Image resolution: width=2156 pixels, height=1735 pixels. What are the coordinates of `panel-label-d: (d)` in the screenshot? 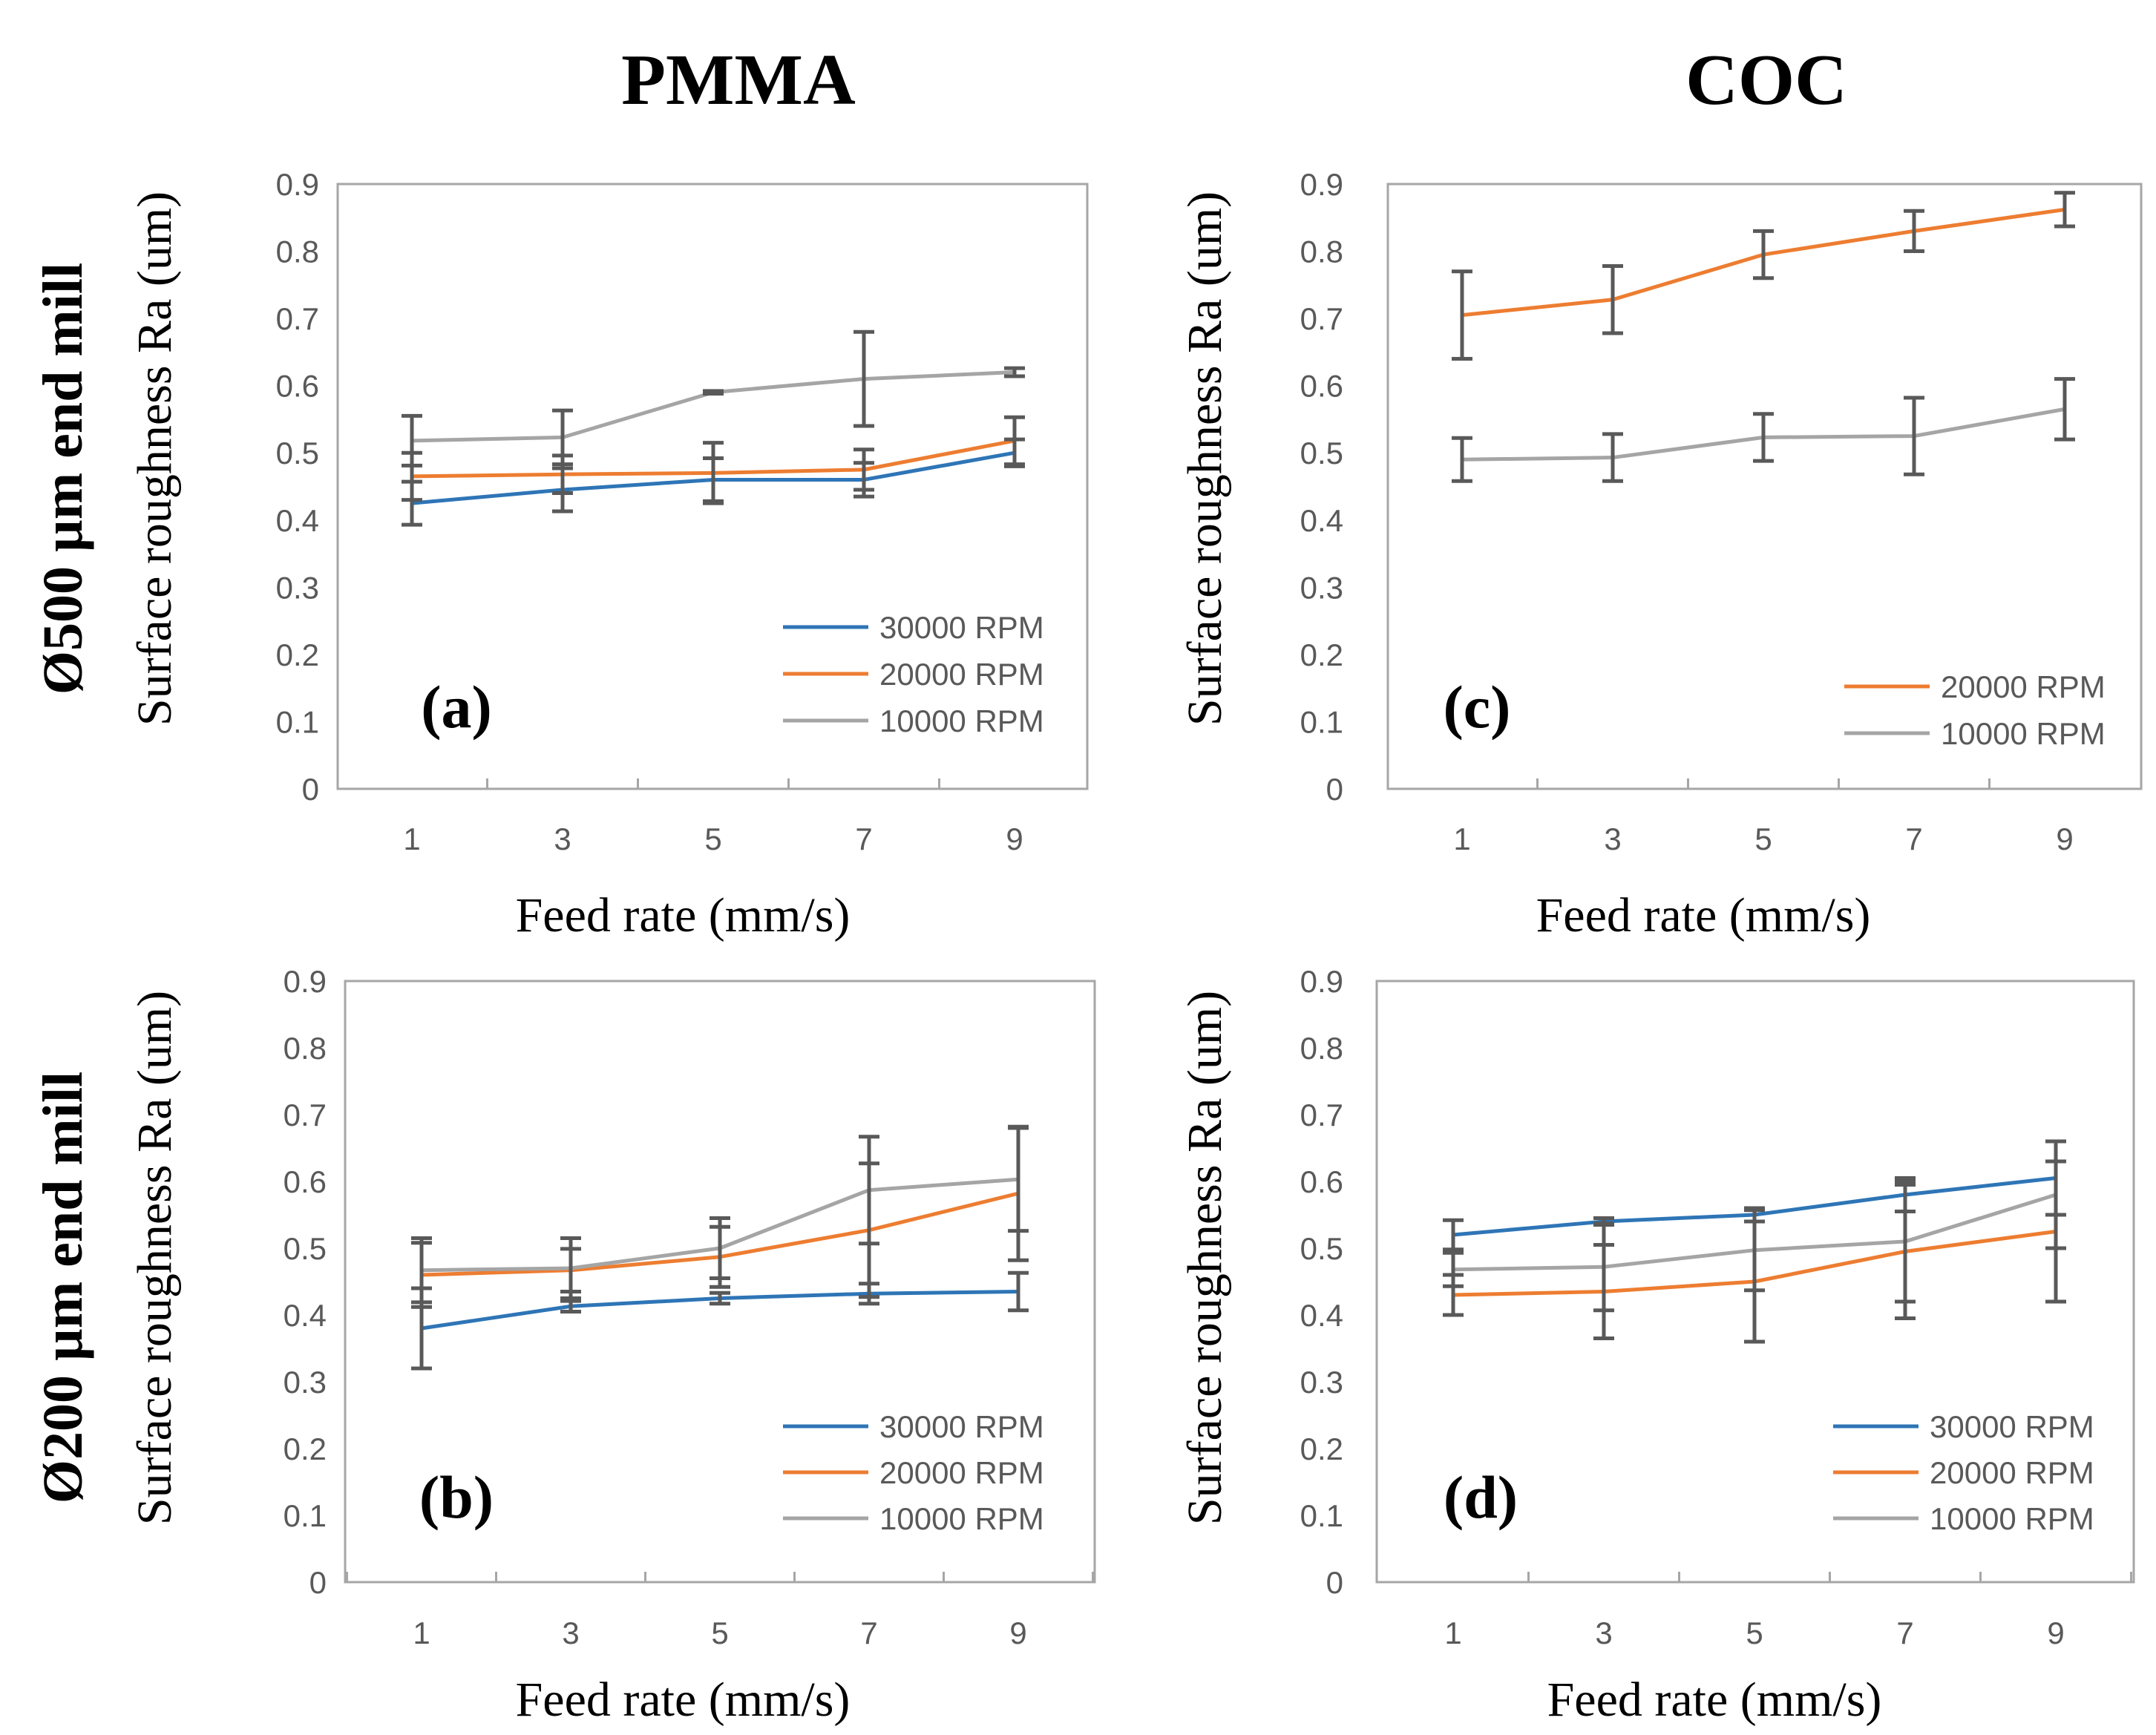 It's located at (1481, 1497).